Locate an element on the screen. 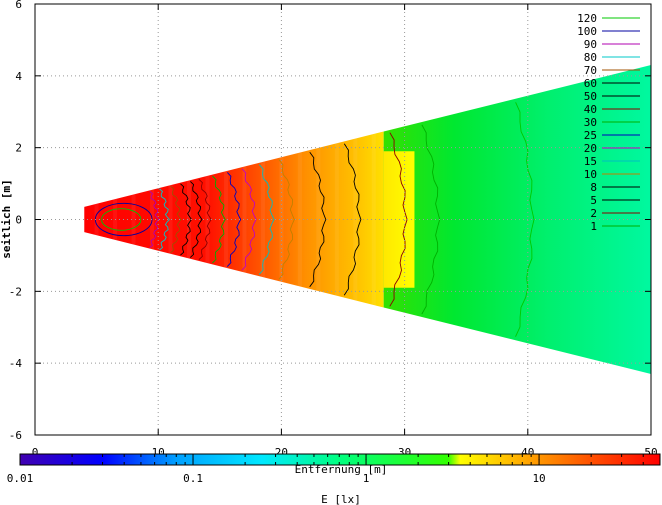 This screenshot has height=505, width=662. x-axis-label: Entfernung [m] is located at coordinates (341, 469).